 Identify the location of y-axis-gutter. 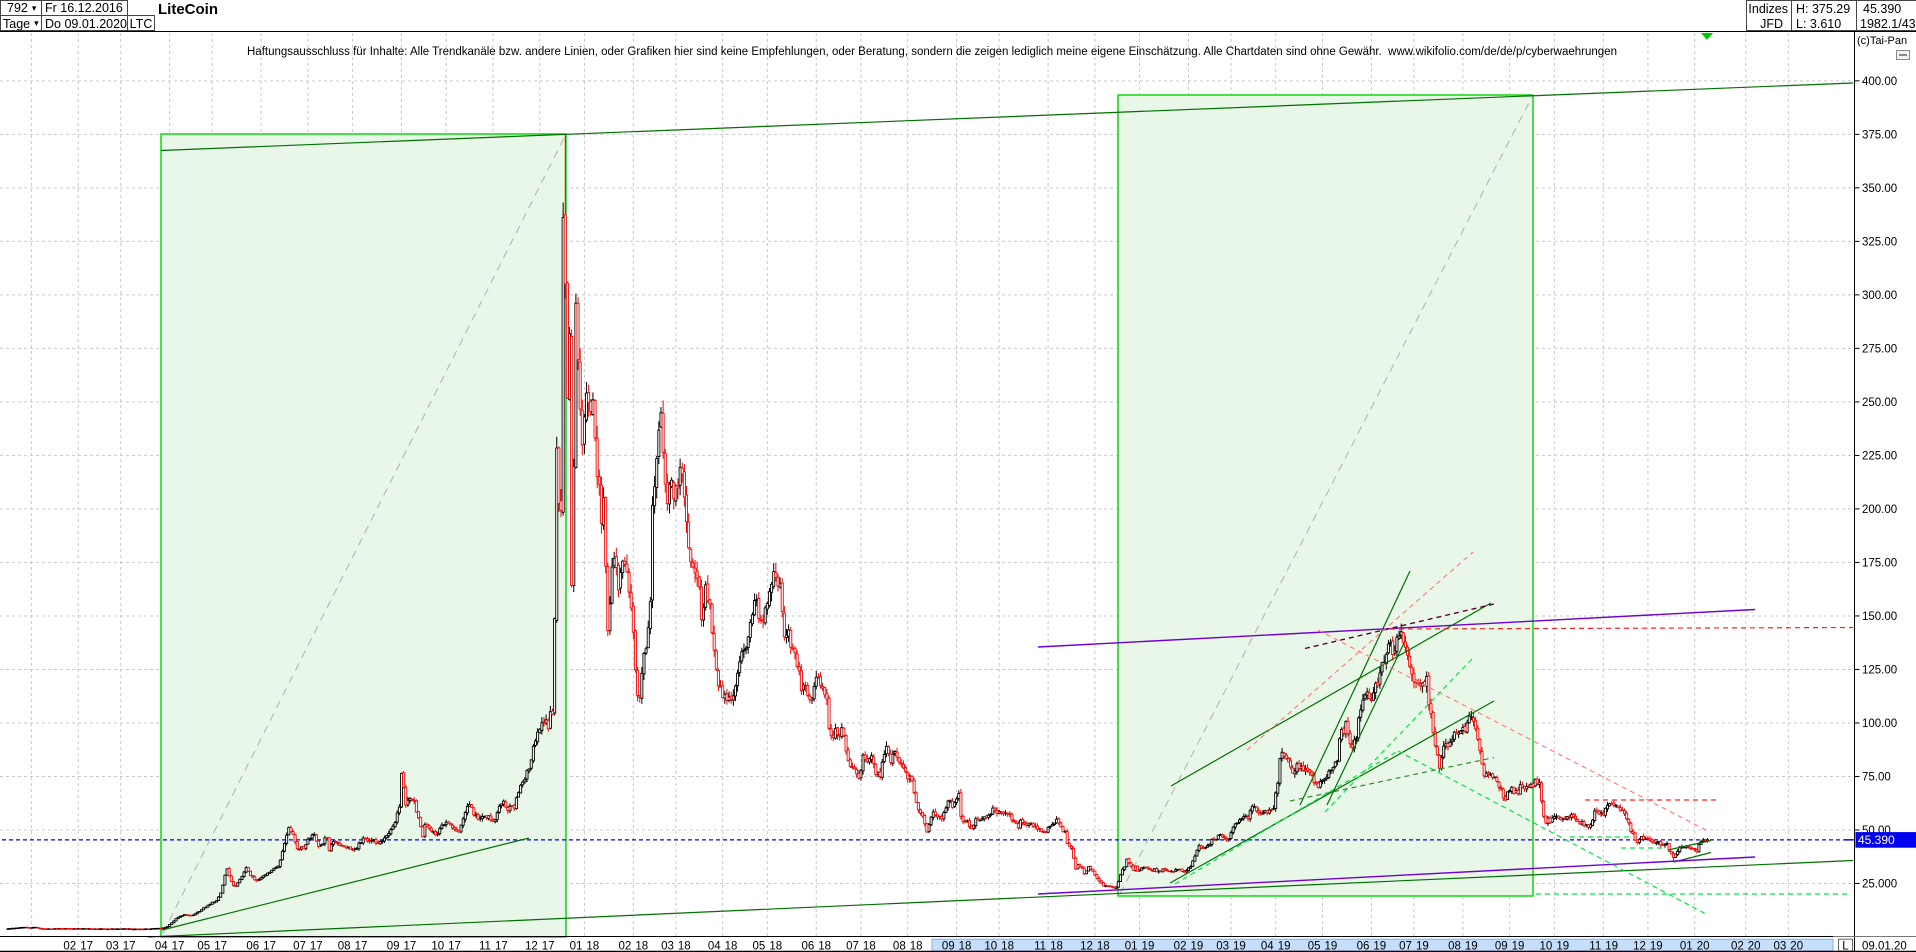
(1885, 491).